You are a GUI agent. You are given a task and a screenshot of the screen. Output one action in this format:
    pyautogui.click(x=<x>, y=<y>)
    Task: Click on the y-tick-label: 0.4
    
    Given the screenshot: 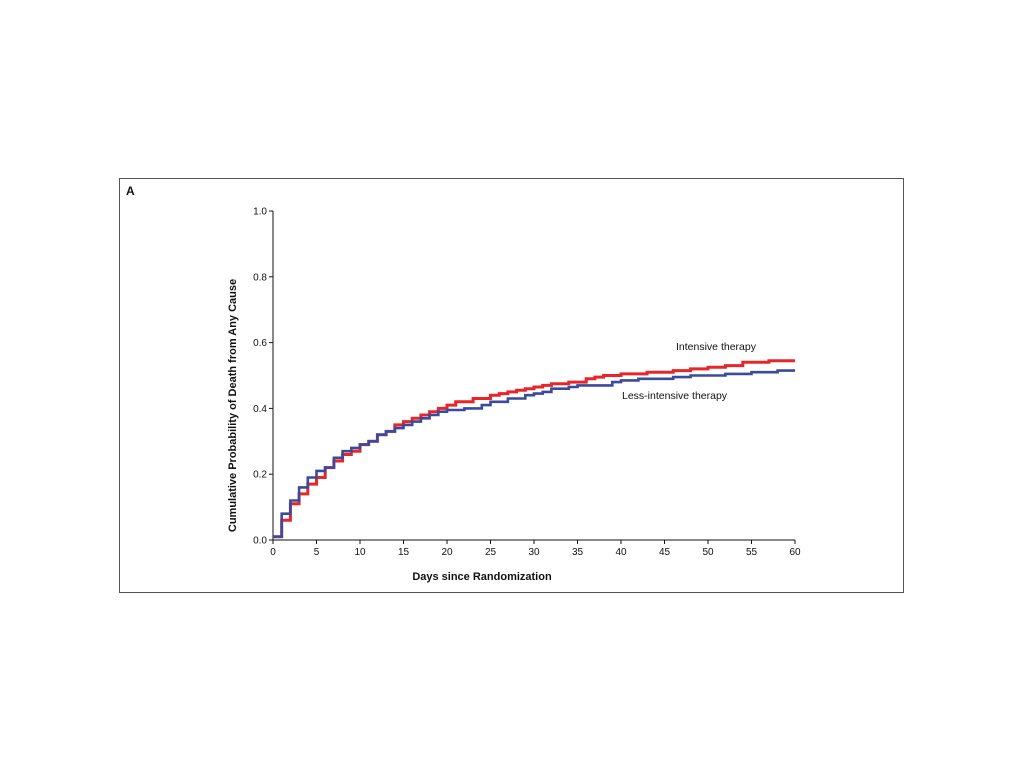 What is the action you would take?
    pyautogui.click(x=260, y=409)
    